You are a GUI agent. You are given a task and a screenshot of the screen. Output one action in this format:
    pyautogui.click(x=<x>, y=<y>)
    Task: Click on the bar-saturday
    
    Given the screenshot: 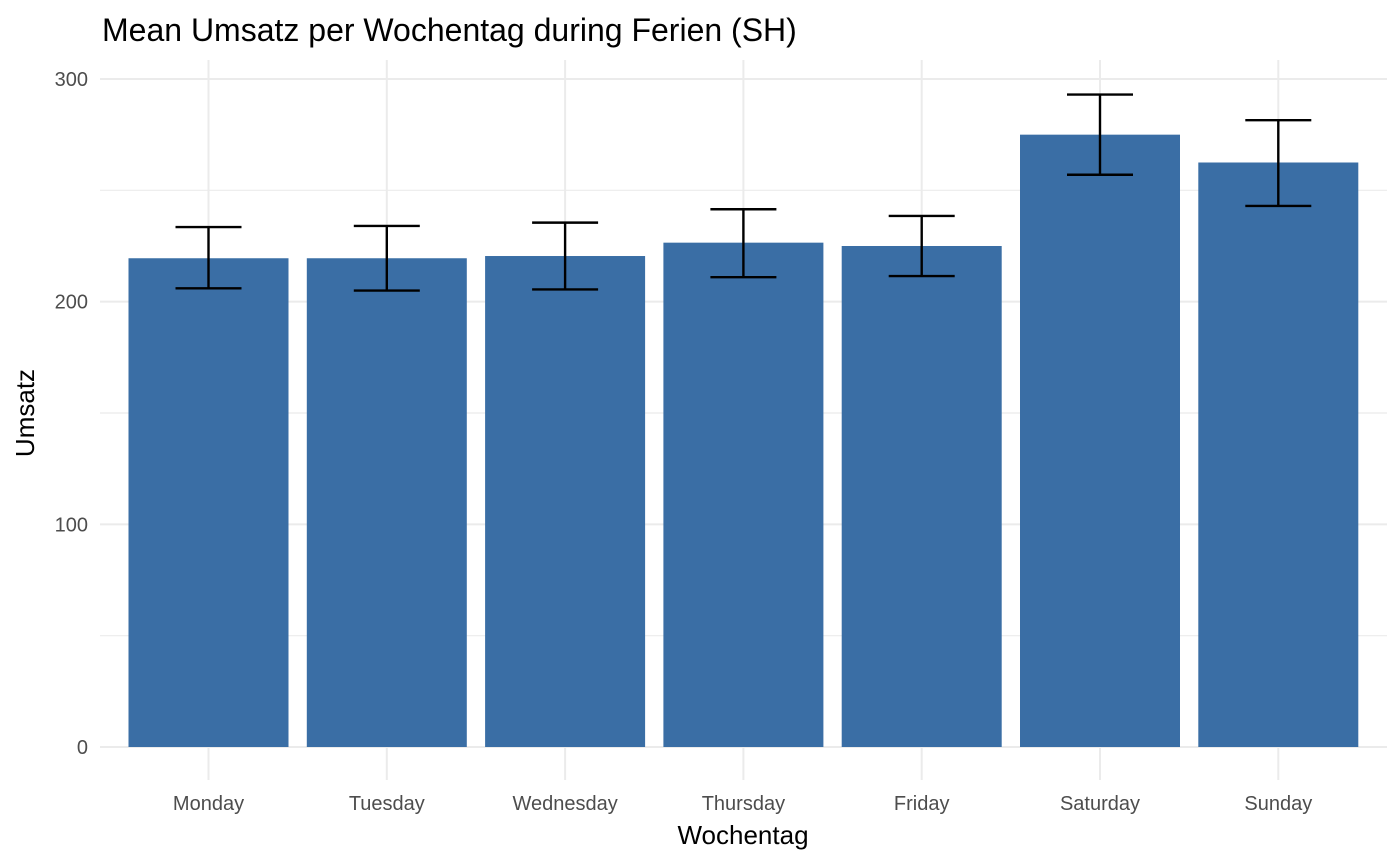 What is the action you would take?
    pyautogui.click(x=1100, y=440)
    